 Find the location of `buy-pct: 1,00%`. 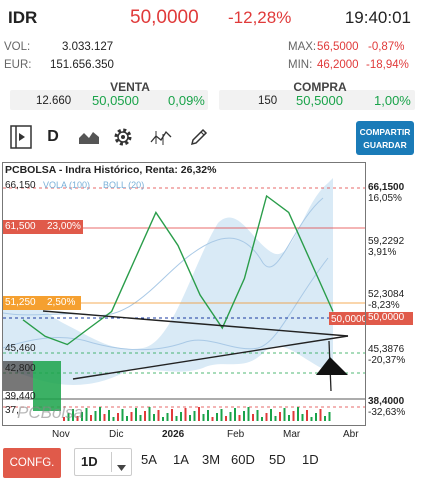

buy-pct: 1,00% is located at coordinates (392, 100).